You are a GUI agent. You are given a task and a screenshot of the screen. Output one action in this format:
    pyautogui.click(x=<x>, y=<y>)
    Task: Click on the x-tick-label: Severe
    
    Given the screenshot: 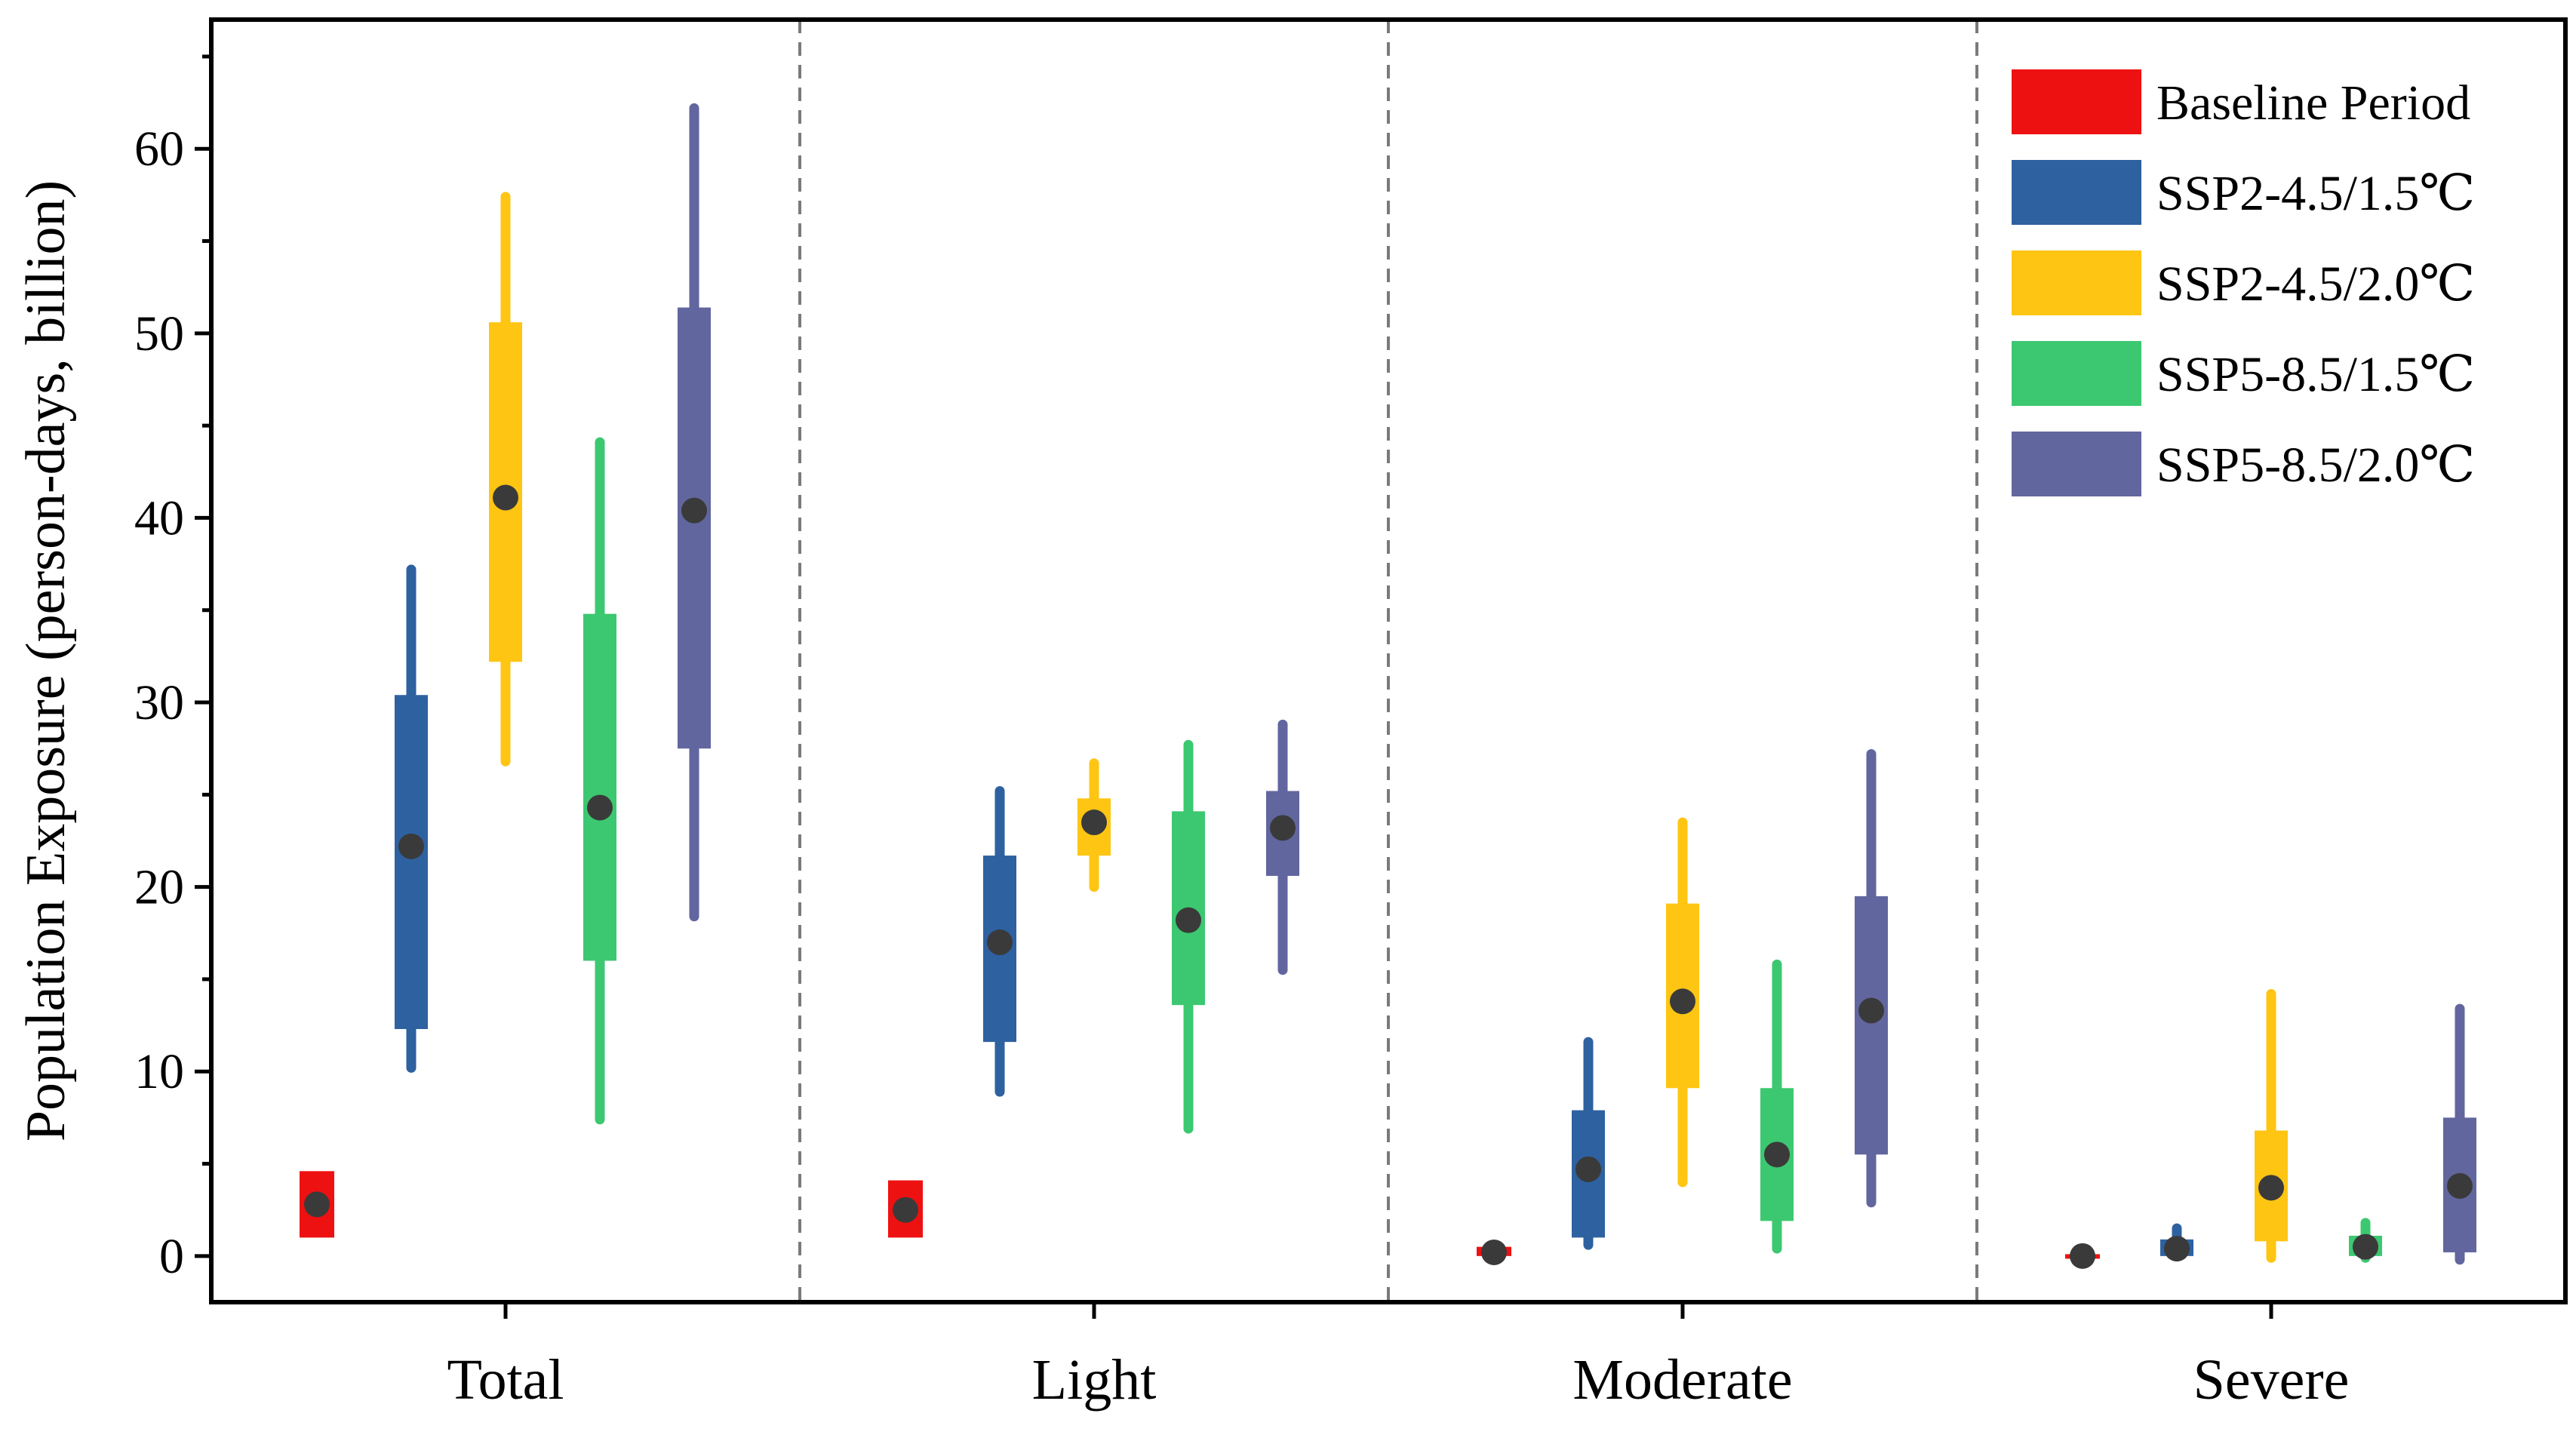 What is the action you would take?
    pyautogui.click(x=2271, y=1380)
    